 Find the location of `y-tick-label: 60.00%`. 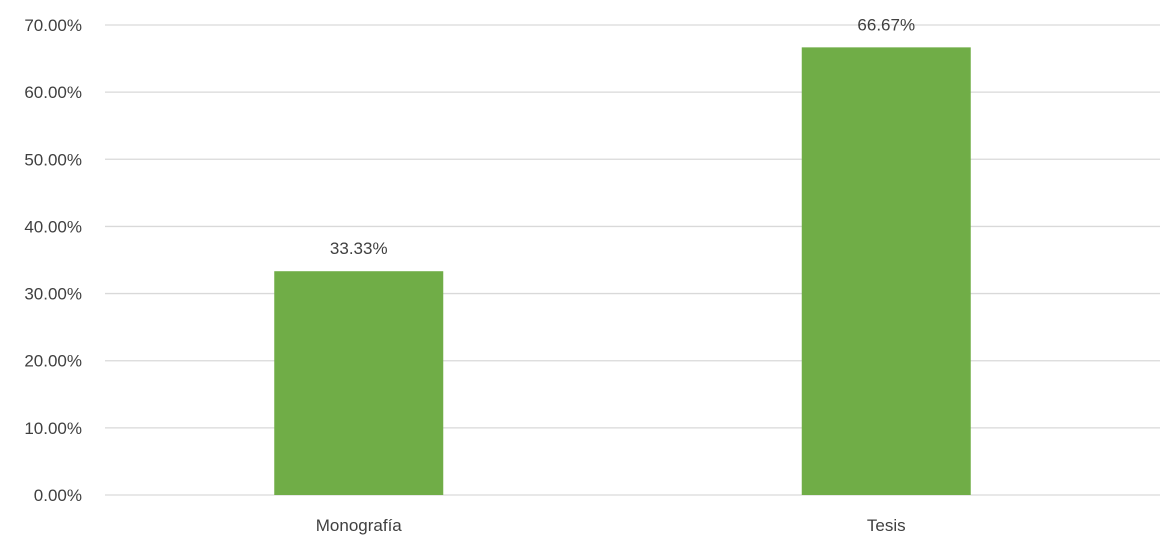

y-tick-label: 60.00% is located at coordinates (53, 92).